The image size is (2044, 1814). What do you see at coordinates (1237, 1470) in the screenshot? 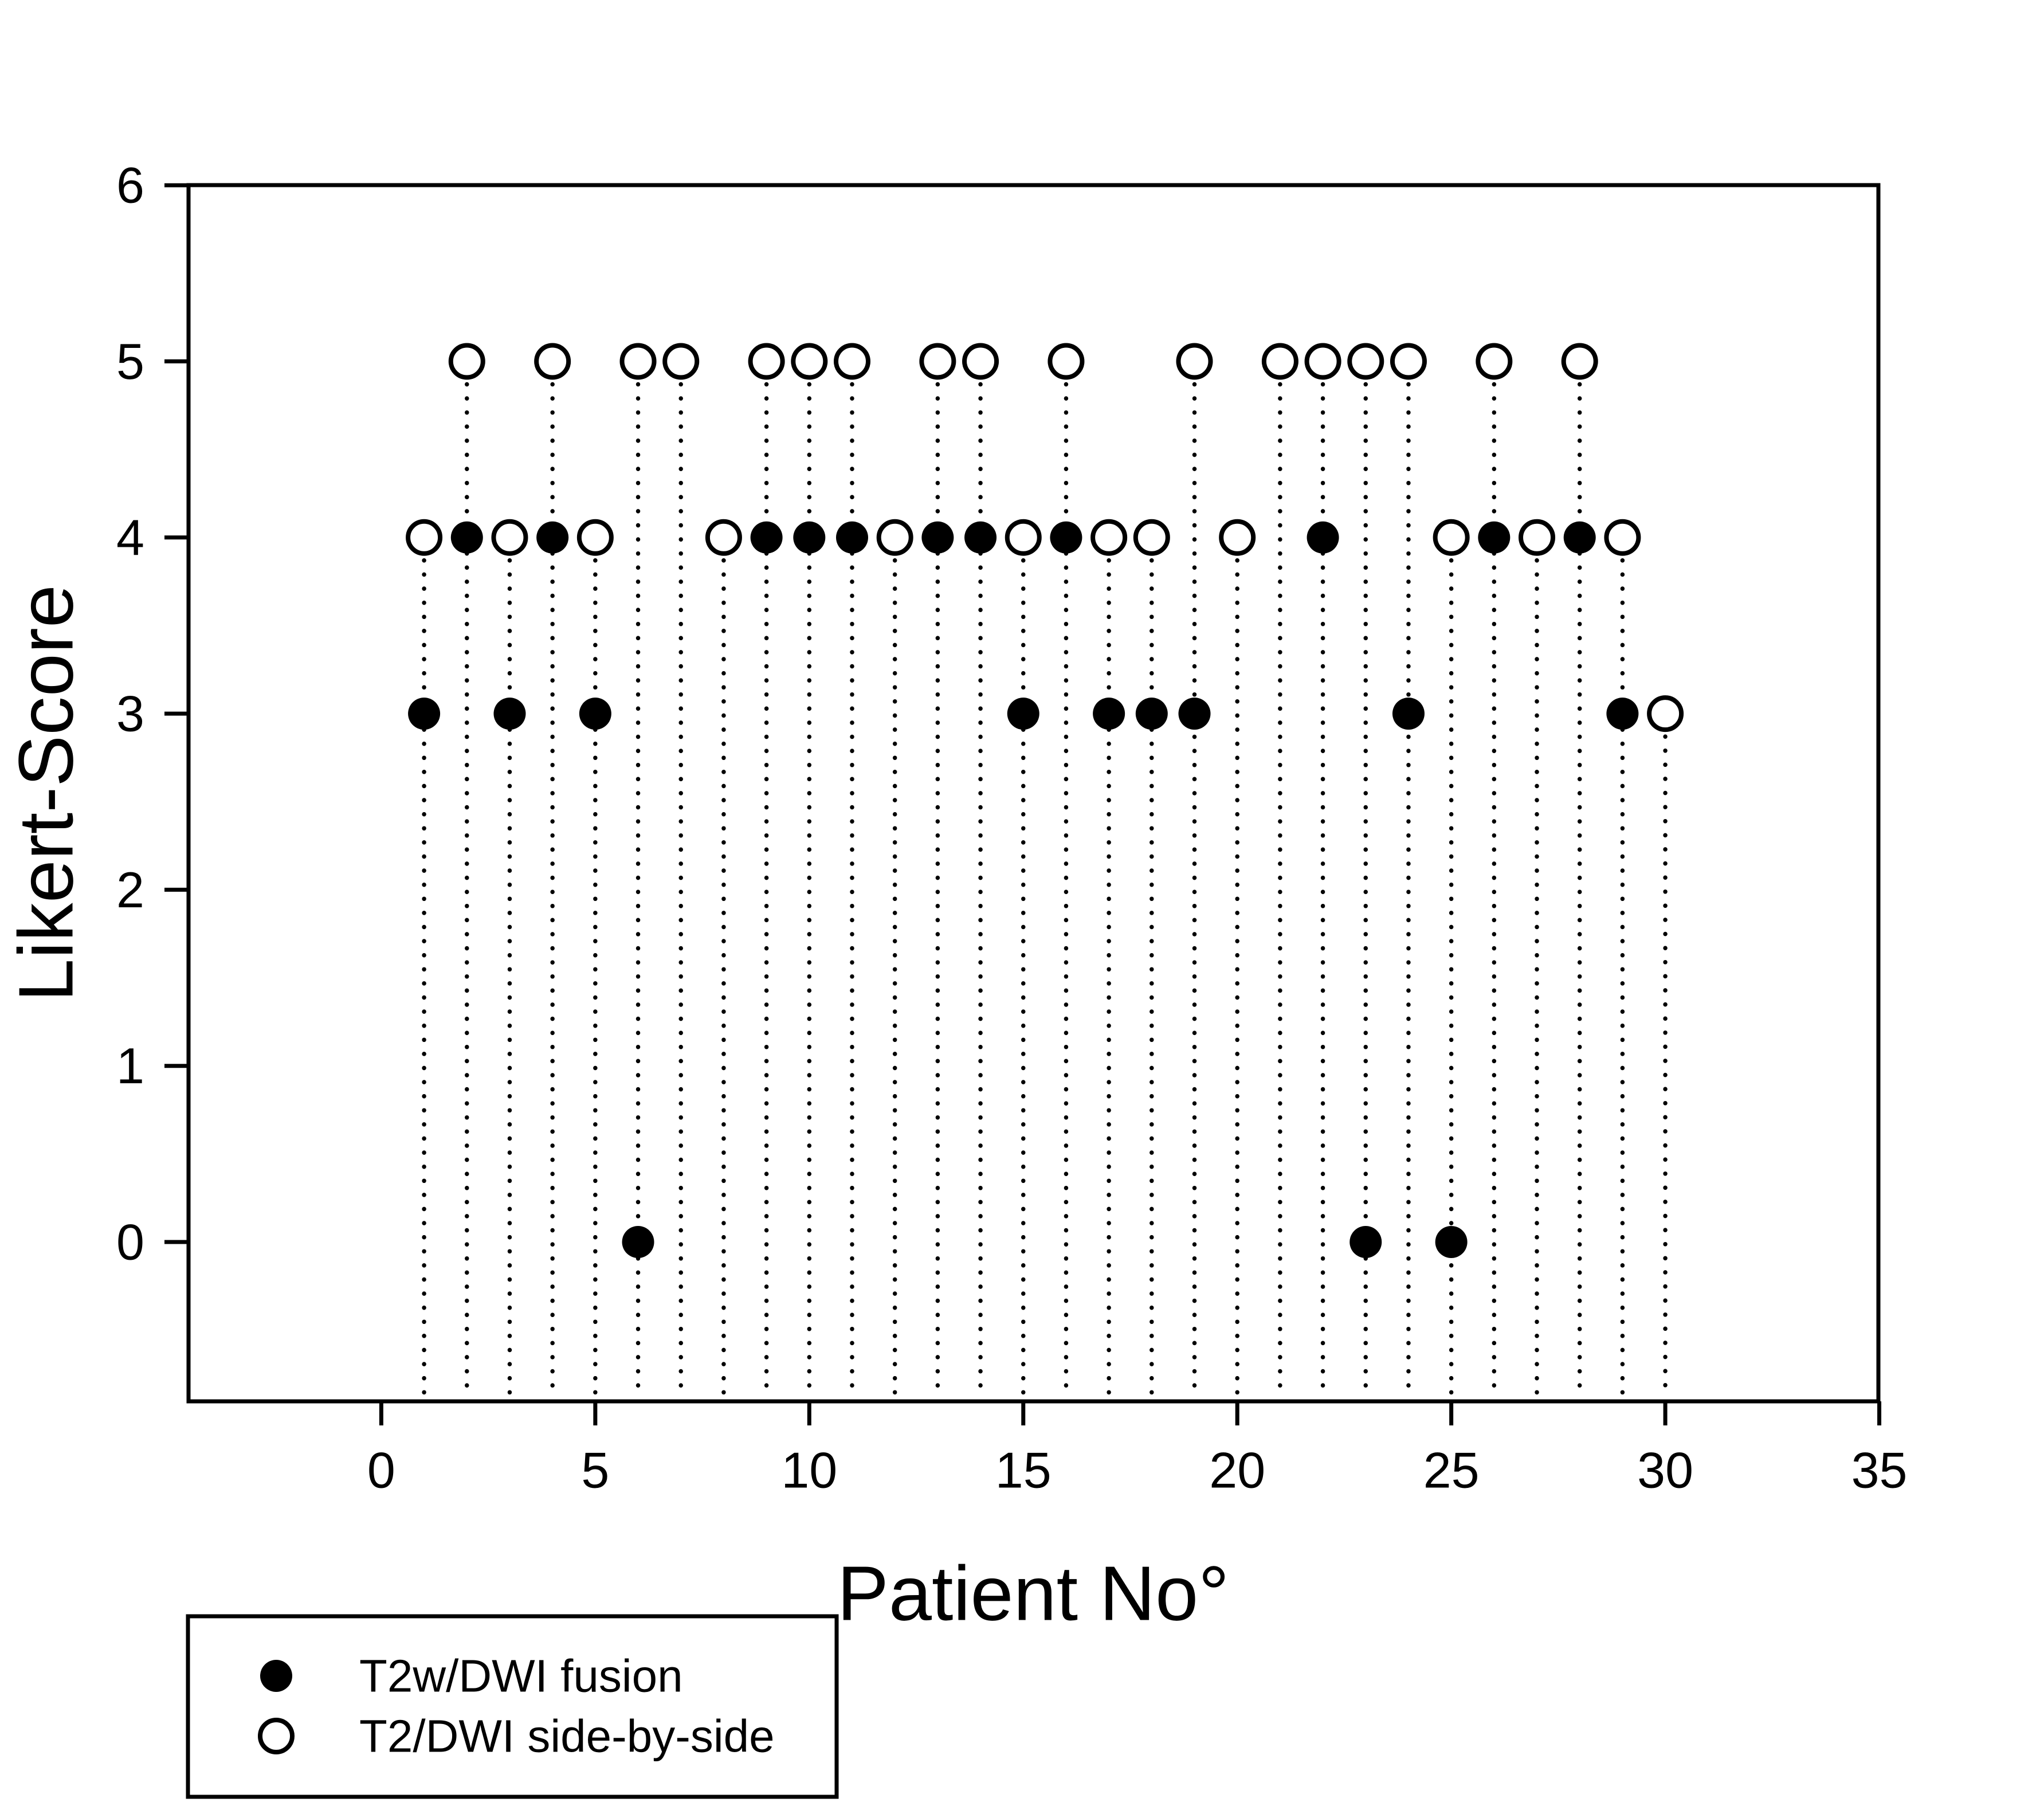
I see `x-tick-label: 20` at bounding box center [1237, 1470].